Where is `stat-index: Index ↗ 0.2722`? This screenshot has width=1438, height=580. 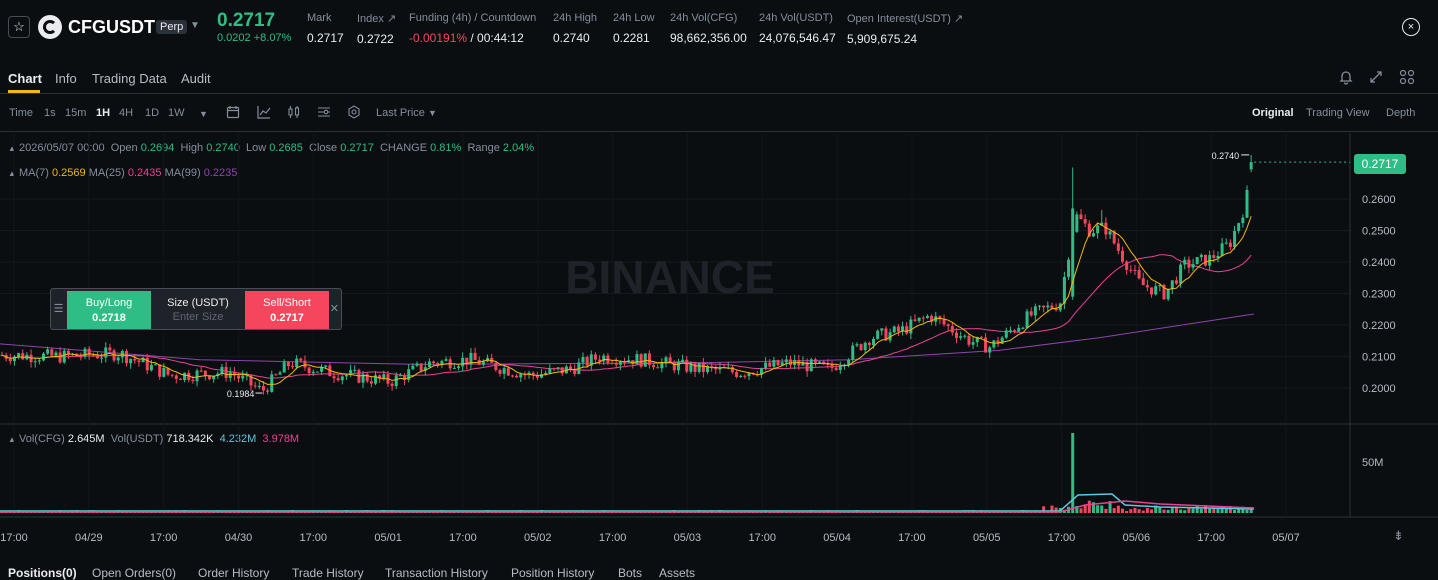
stat-index: Index ↗ 0.2722 is located at coordinates (376, 29).